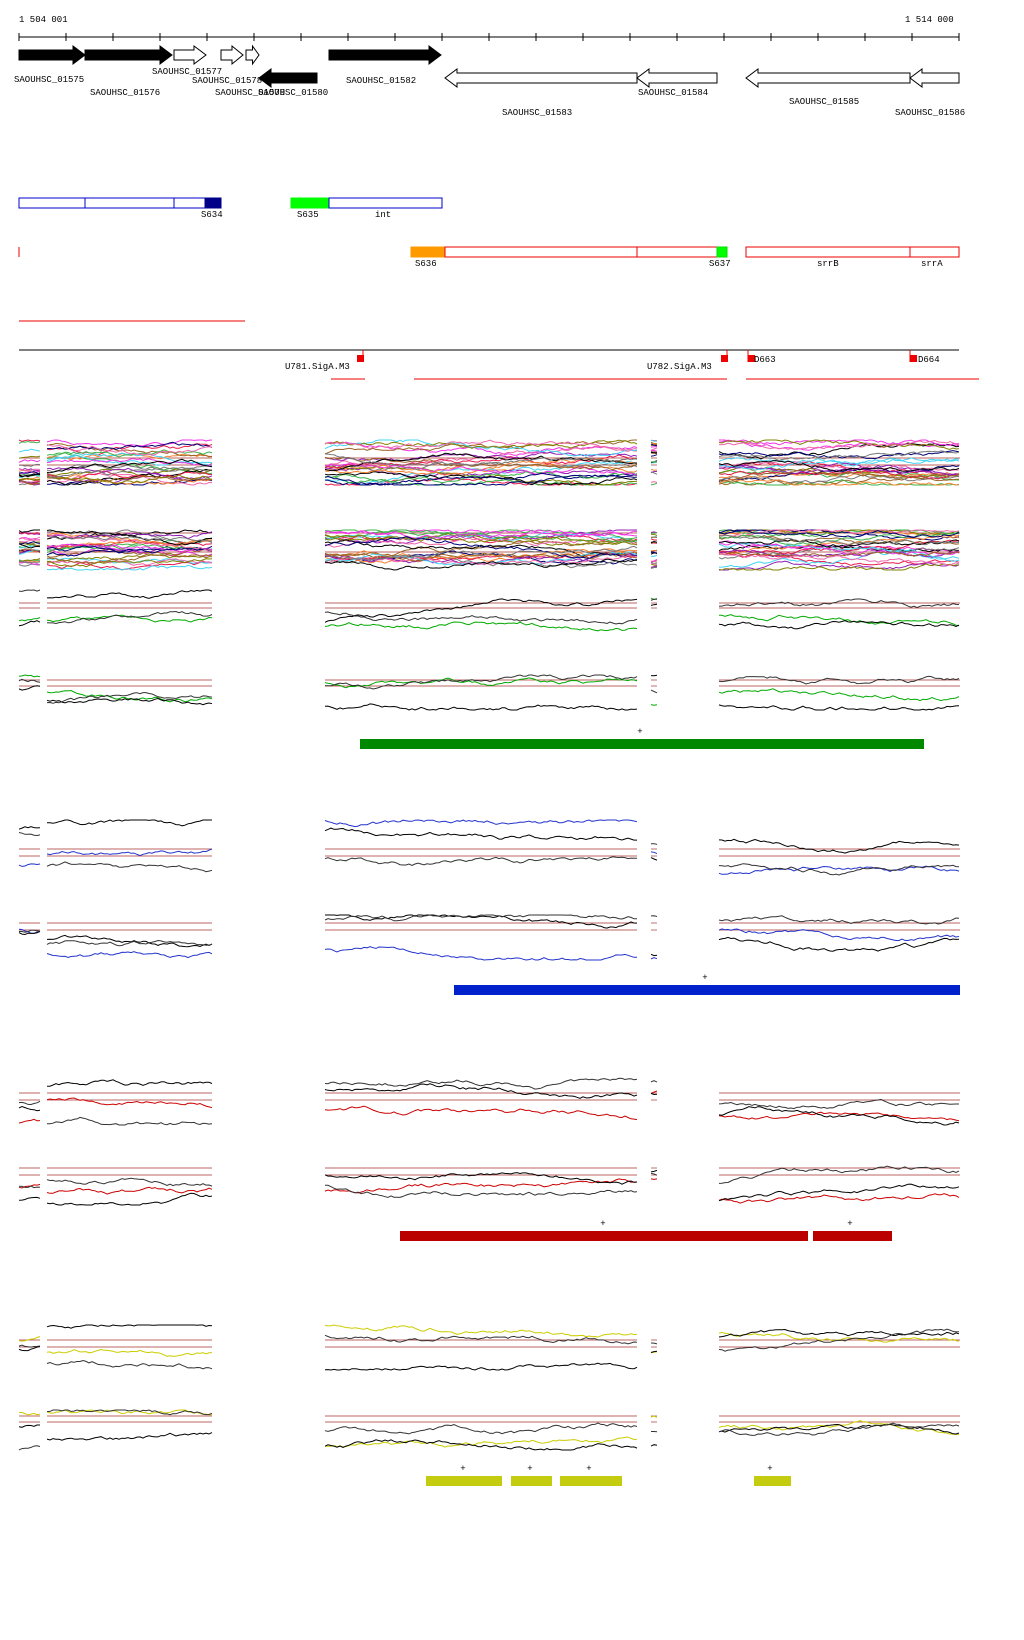 Image resolution: width=1024 pixels, height=1640 pixels. What do you see at coordinates (673, 93) in the screenshot?
I see `gene-label: SAOUHSC_01584` at bounding box center [673, 93].